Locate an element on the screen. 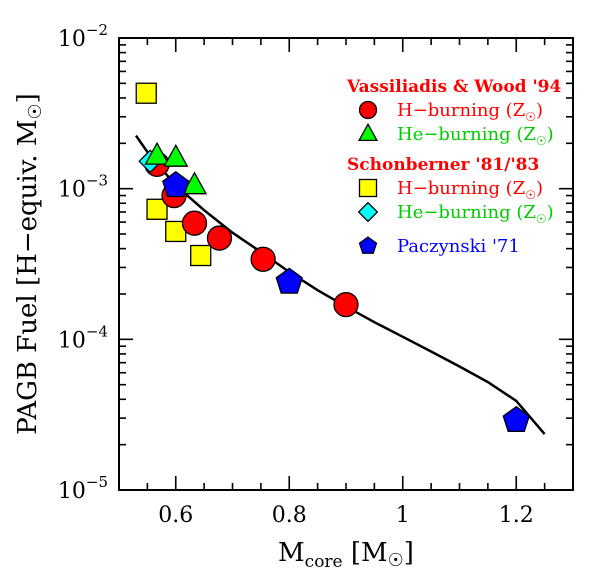 The height and width of the screenshot is (574, 600). legend-group-header: Schonberner '81/'83 is located at coordinates (443, 165).